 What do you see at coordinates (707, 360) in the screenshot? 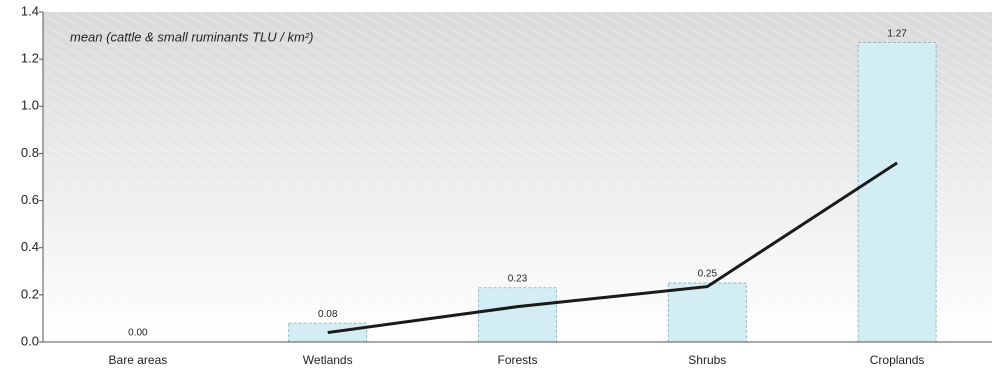
I see `x-tick-label: Shrubs` at bounding box center [707, 360].